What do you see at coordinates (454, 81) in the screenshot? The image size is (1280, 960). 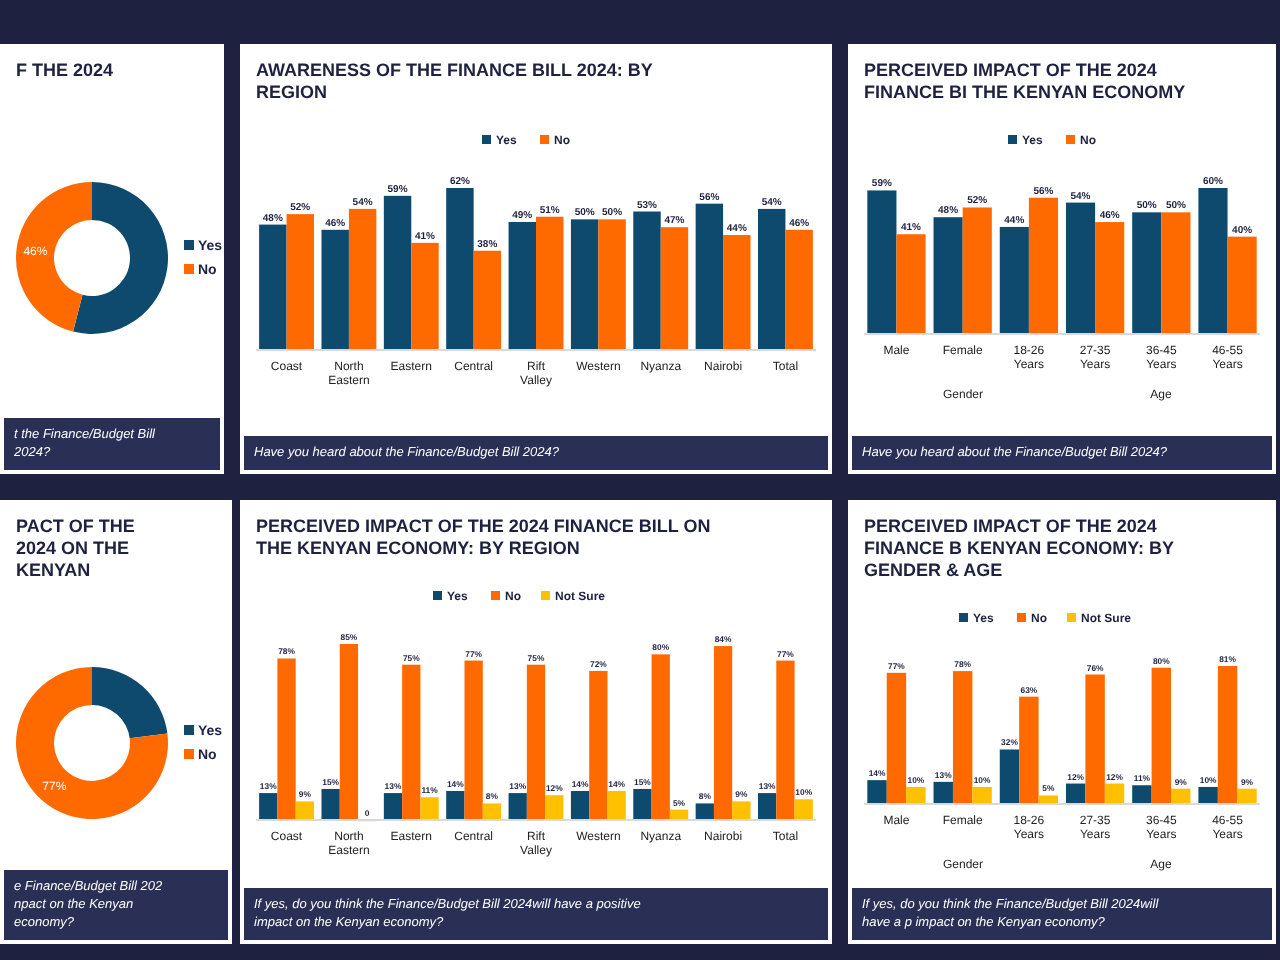 I see `chart-title: AWARENESS OF THE FINANCE BILL 2024: BY REGION` at bounding box center [454, 81].